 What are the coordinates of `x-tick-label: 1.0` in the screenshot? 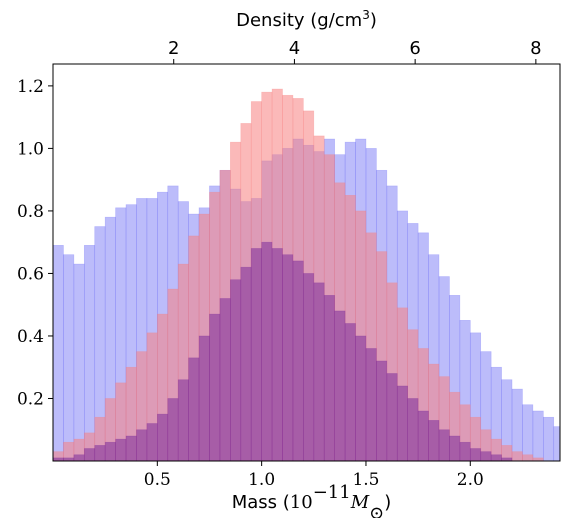 It's located at (261, 480).